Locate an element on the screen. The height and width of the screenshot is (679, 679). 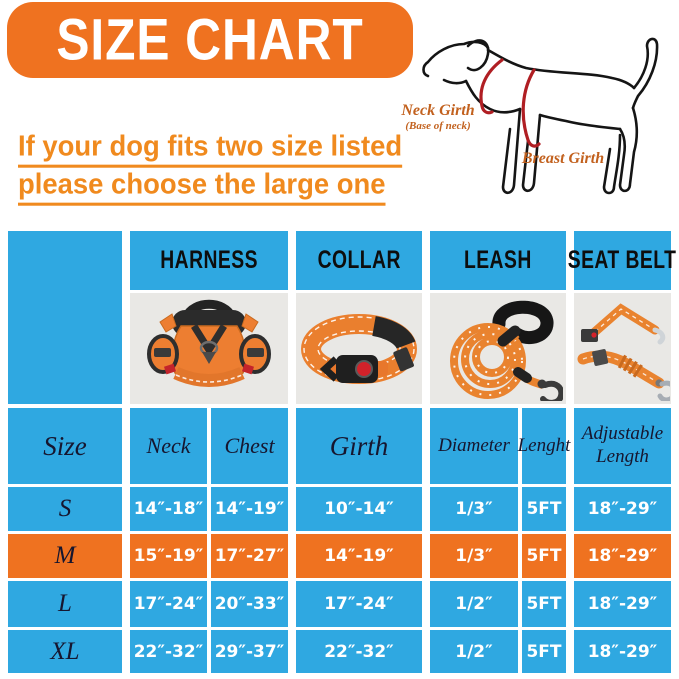
note-line-2: please choose the large one is located at coordinates (202, 187).